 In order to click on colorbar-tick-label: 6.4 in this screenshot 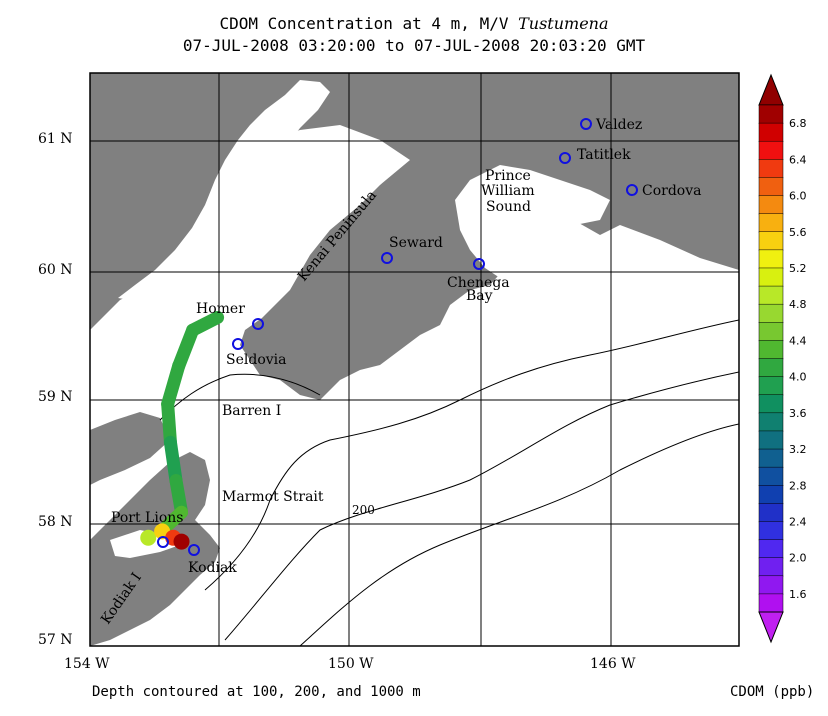, I will do `click(798, 159)`.